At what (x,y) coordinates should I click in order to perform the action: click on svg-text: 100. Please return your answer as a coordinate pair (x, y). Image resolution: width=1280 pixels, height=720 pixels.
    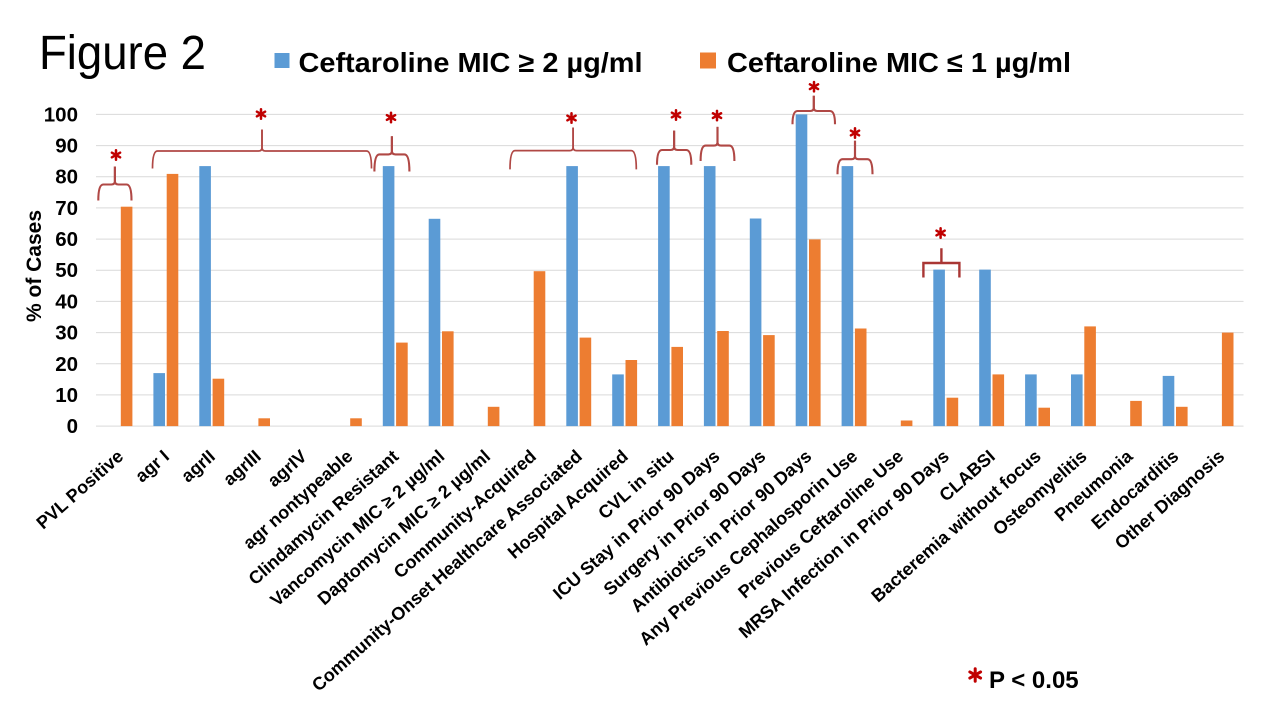
    Looking at the image, I should click on (61, 114).